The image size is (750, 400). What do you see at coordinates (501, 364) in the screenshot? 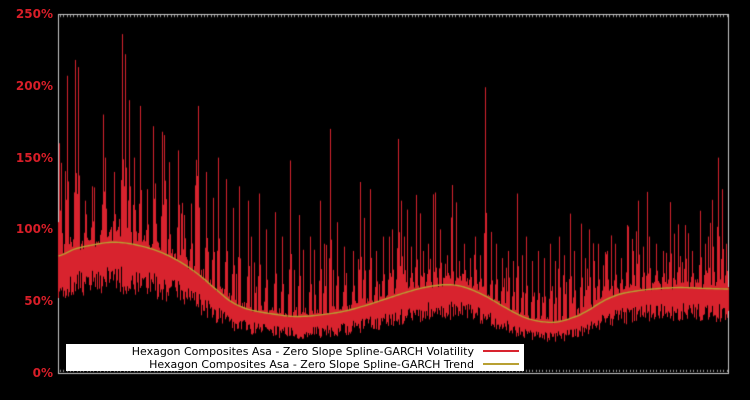
I see `legend-line-trend-icon` at bounding box center [501, 364].